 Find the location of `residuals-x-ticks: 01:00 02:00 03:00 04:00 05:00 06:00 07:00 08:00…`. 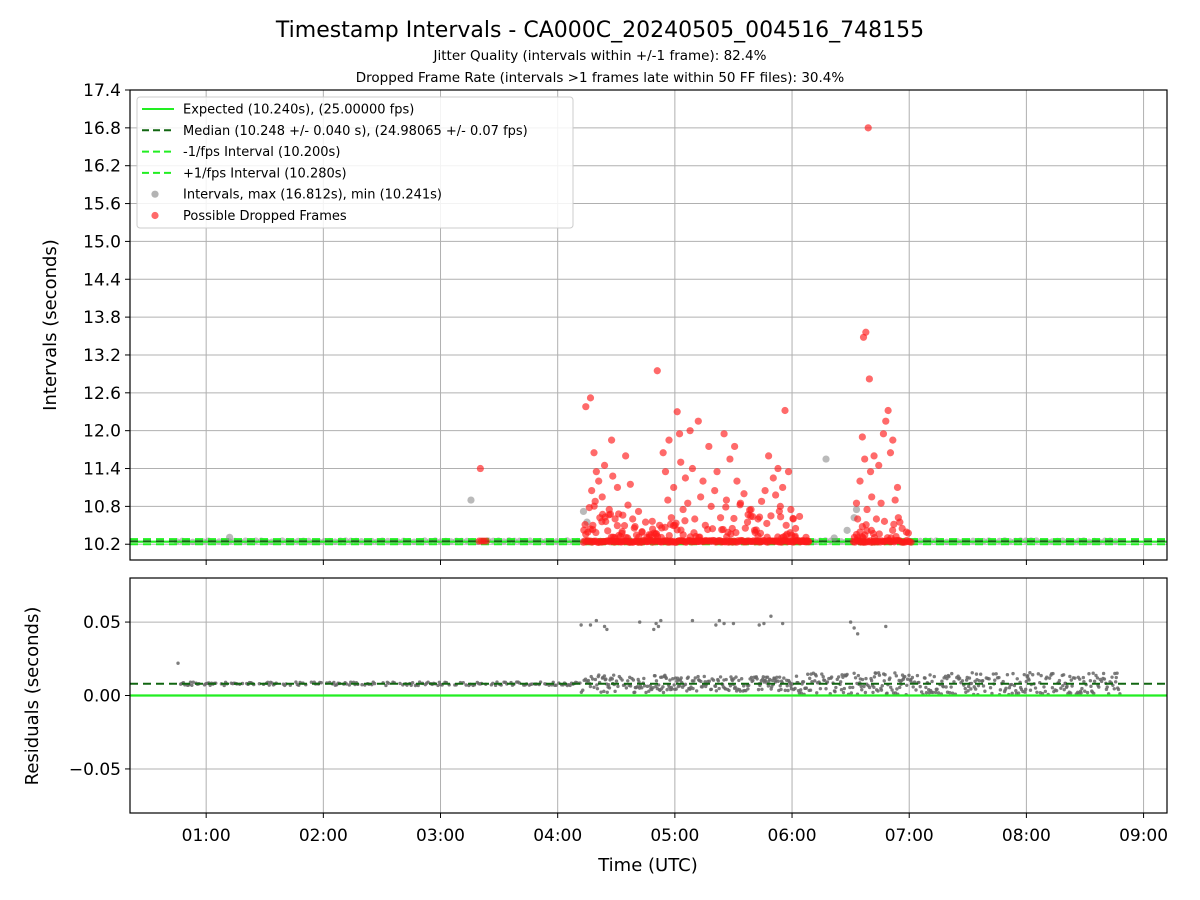

residuals-x-ticks: 01:00 02:00 03:00 04:00 05:00 06:00 07:00 08:00… is located at coordinates (675, 829).